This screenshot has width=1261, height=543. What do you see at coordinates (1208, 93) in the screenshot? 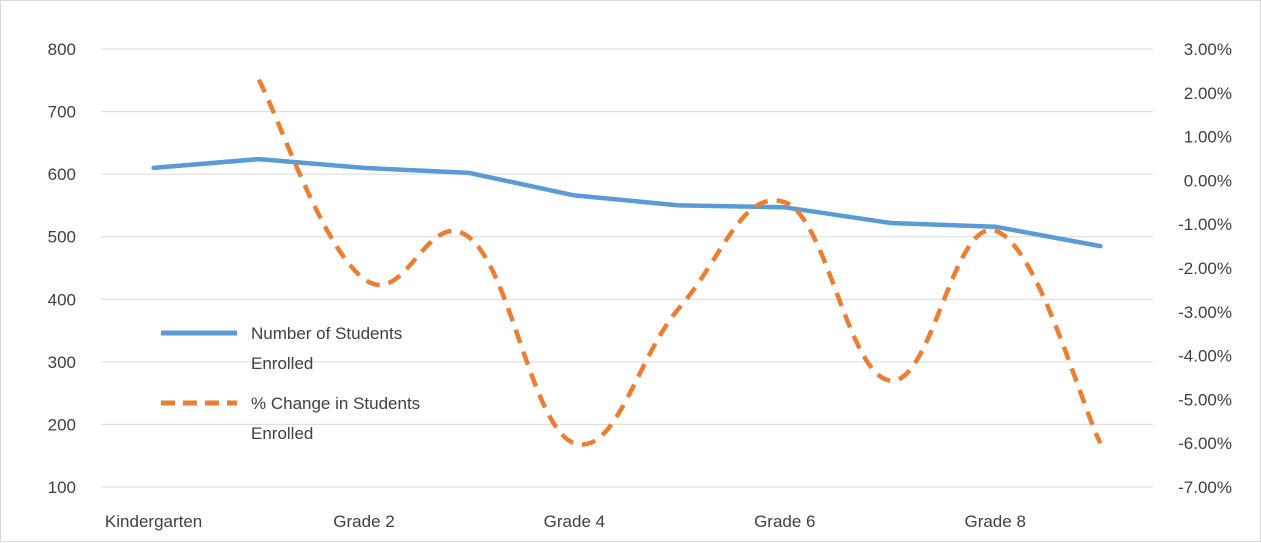
I see `y-right-tick-label: 2.00%` at bounding box center [1208, 93].